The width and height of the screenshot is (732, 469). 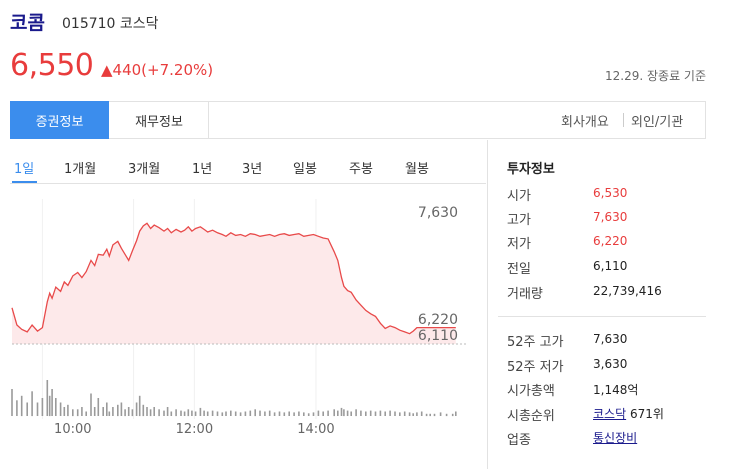 I want to click on tab-financial-info: 재무정보, so click(x=159, y=120).